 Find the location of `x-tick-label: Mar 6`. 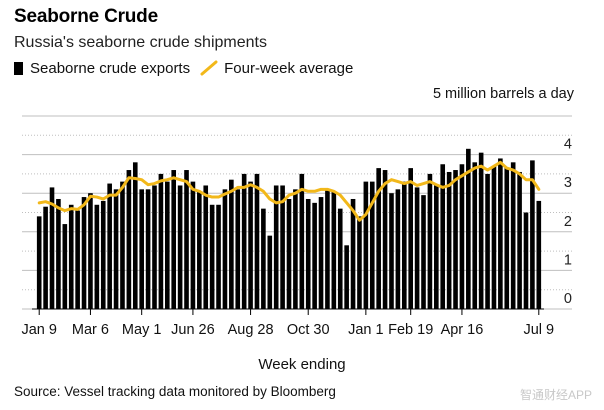

x-tick-label: Mar 6 is located at coordinates (90, 330).